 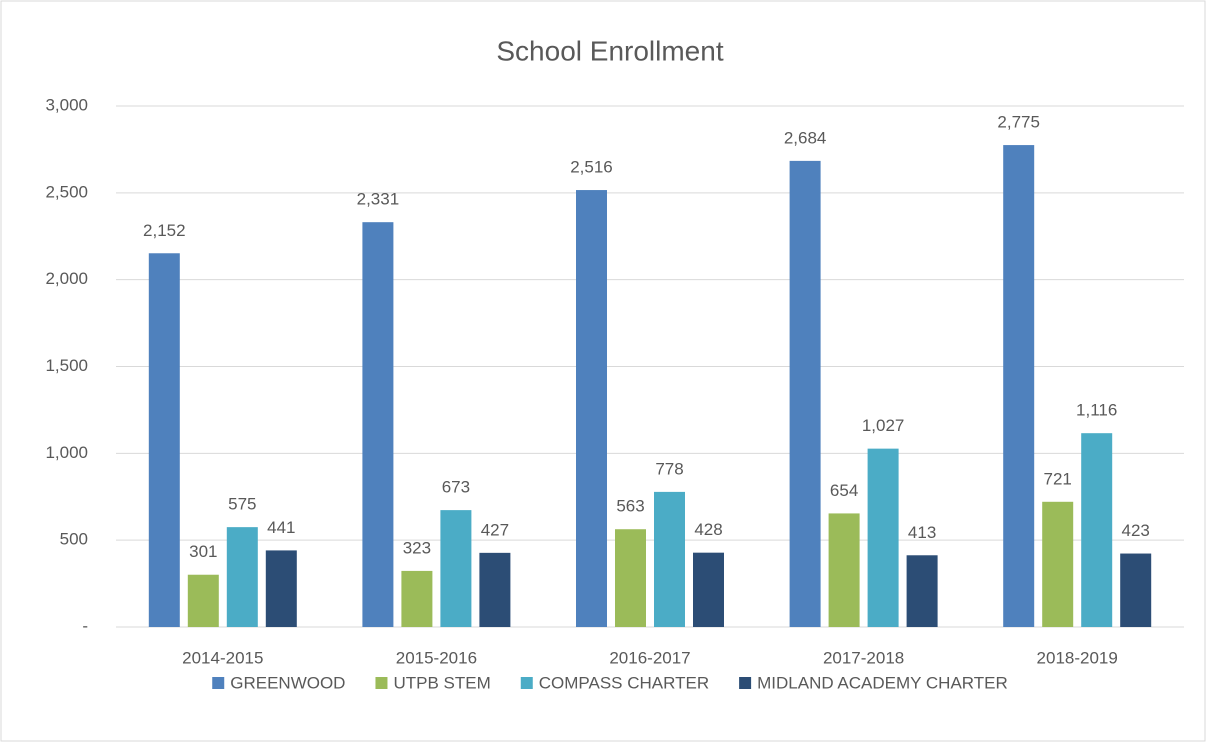 I want to click on data-label: 654, so click(x=844, y=490).